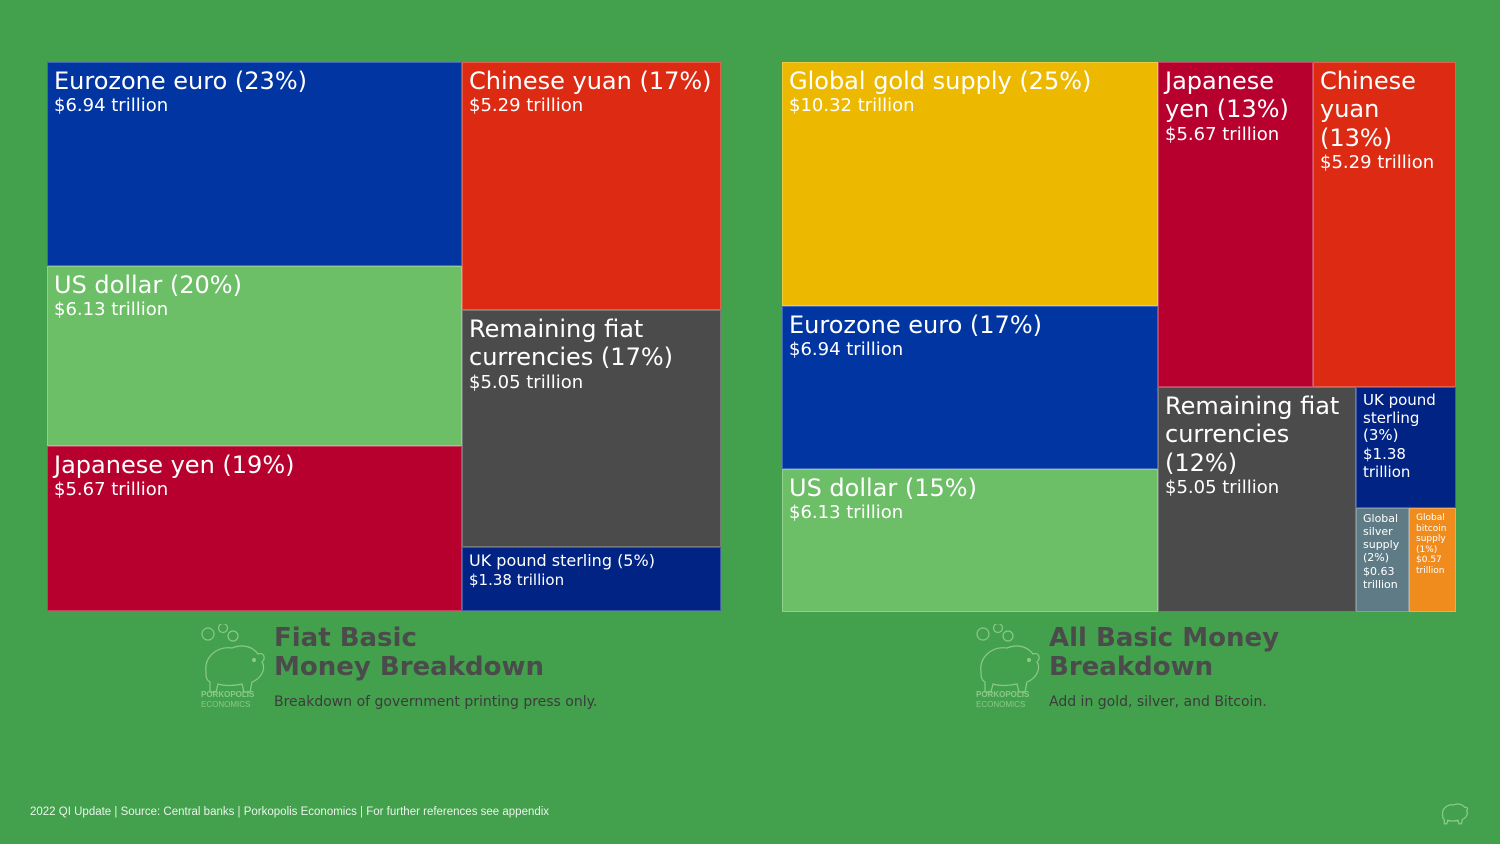  What do you see at coordinates (180, 81) in the screenshot?
I see `treemap-cell-label: Eurozone euro (23%)` at bounding box center [180, 81].